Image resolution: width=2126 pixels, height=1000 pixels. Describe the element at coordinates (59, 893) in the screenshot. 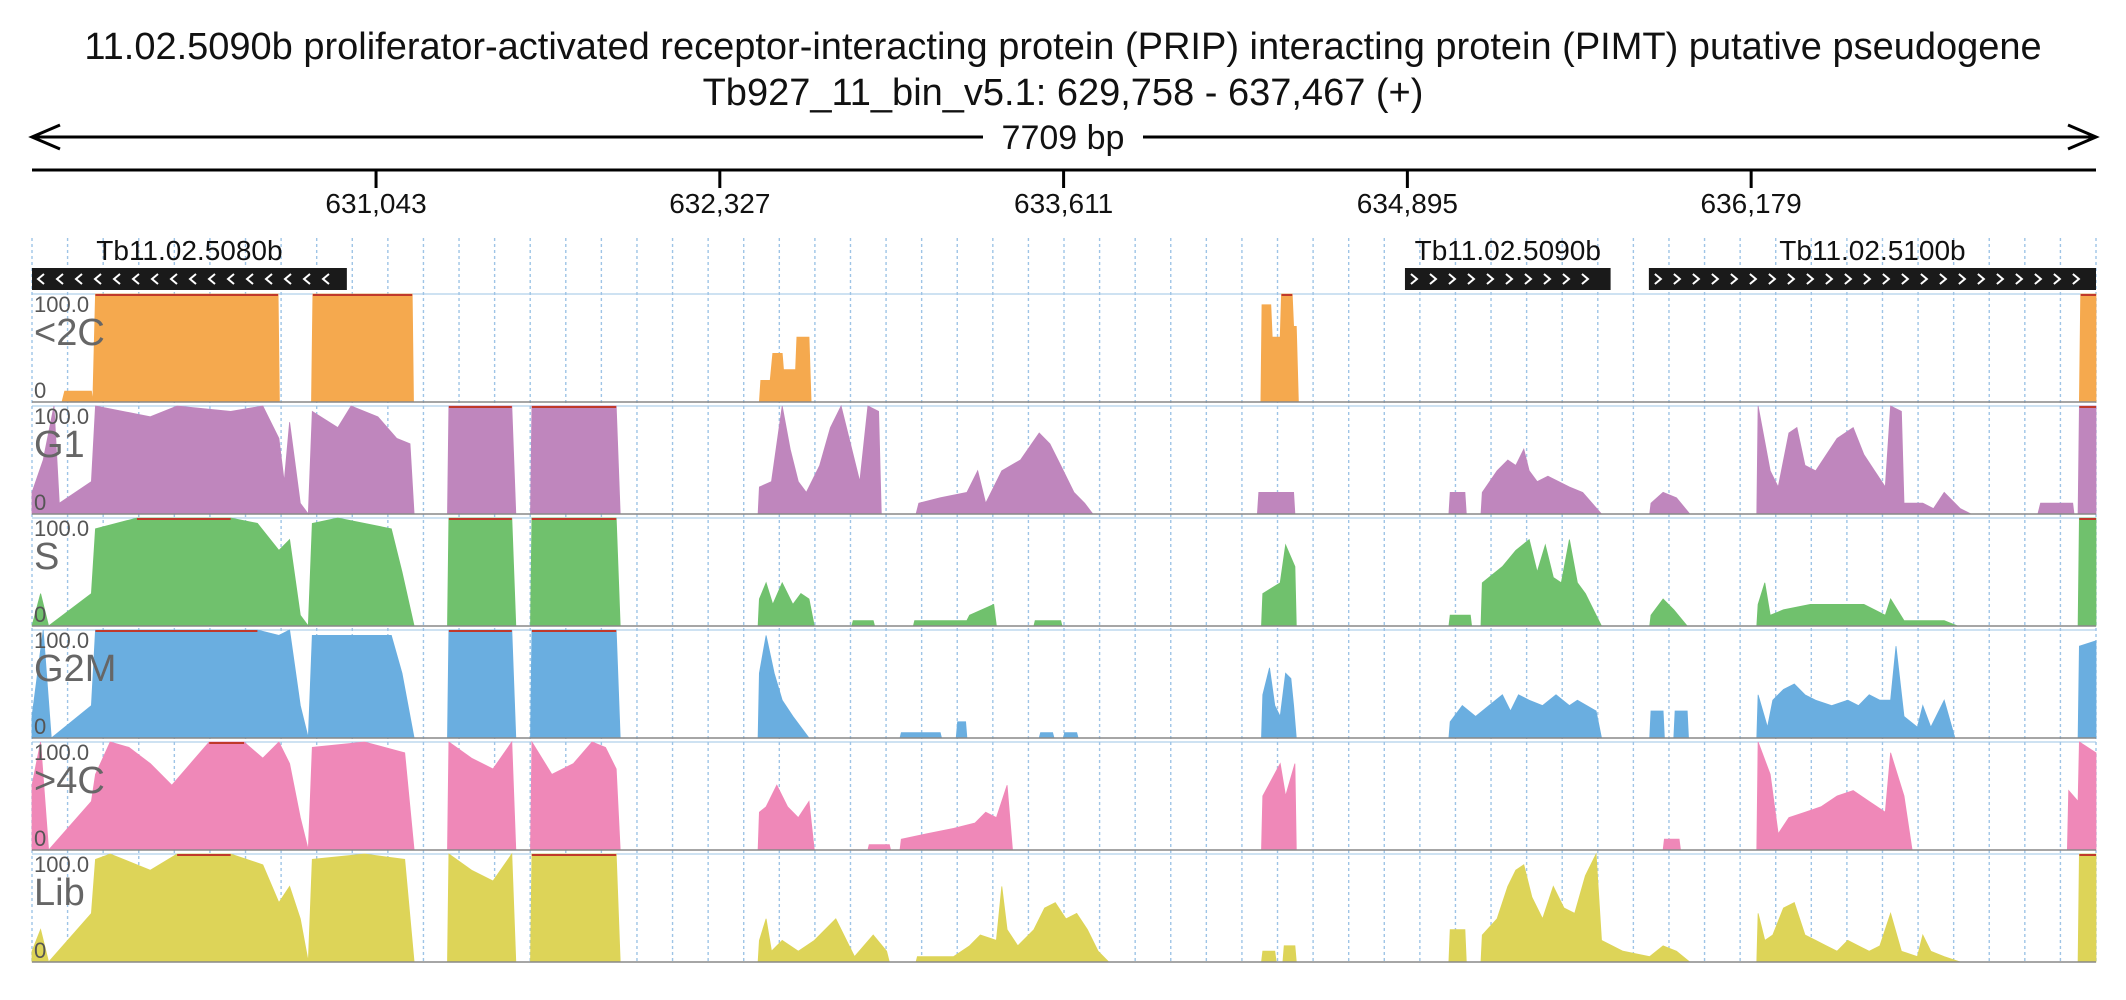

I see `track-label: Lib` at that location.